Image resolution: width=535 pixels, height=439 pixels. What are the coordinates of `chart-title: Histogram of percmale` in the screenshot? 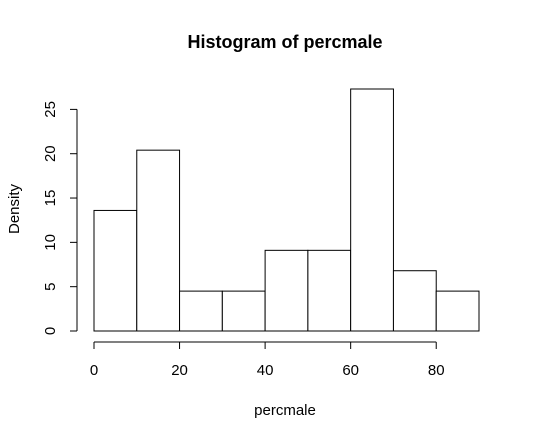 It's located at (284, 42).